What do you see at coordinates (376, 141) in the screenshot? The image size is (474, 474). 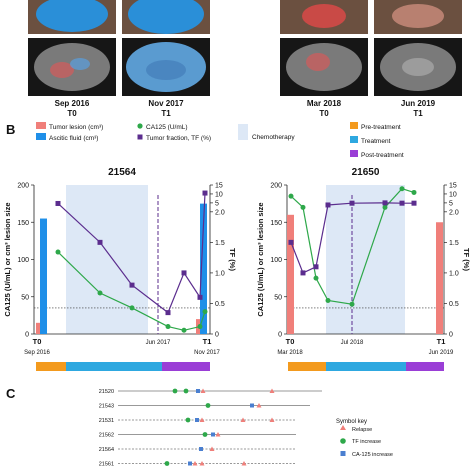 I see `legend-treatment: Treatment` at bounding box center [376, 141].